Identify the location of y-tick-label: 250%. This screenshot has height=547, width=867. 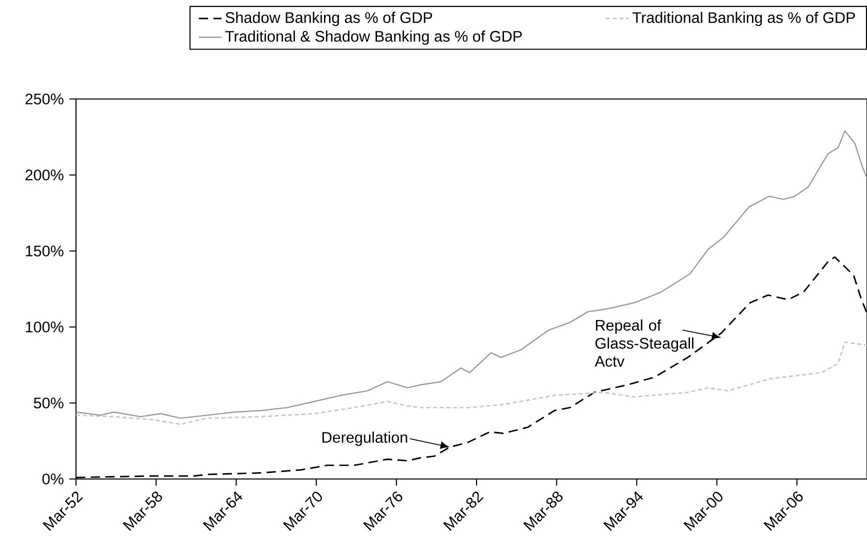
(45, 99).